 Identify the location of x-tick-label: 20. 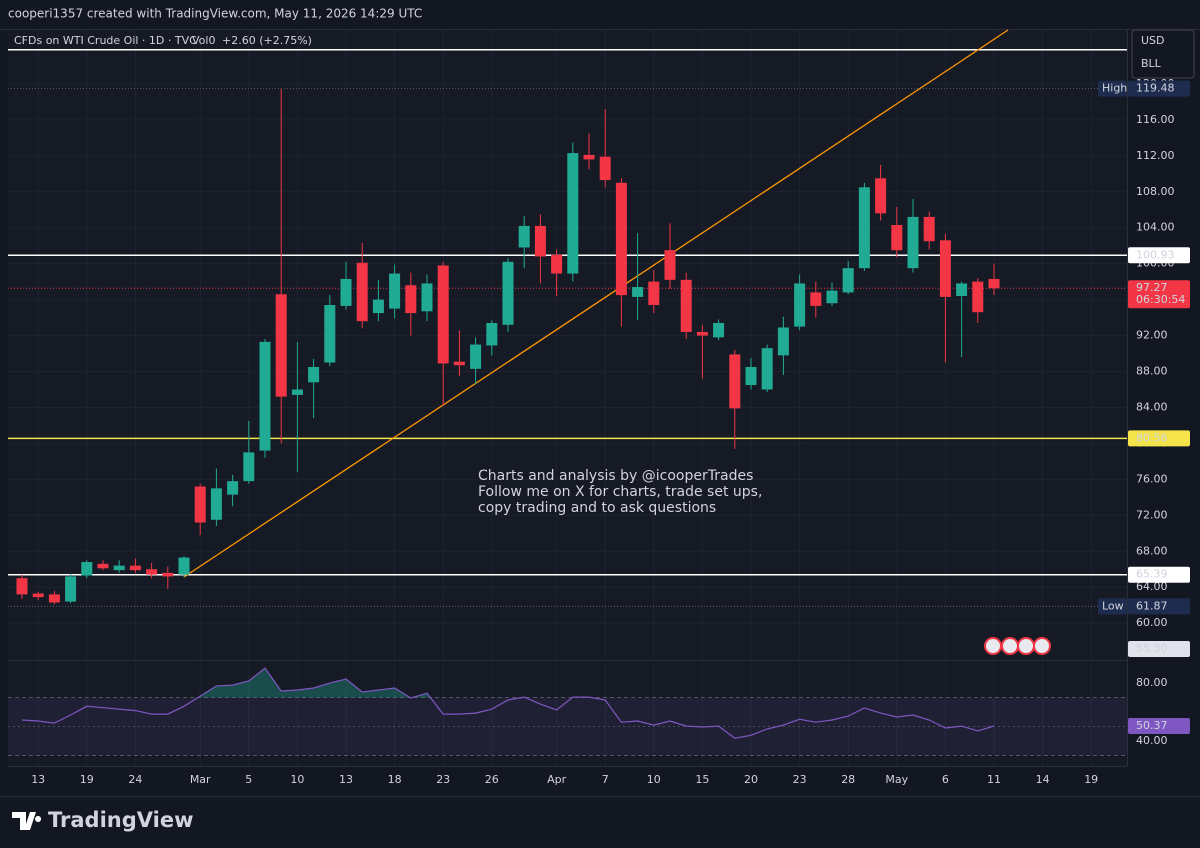
(751, 779).